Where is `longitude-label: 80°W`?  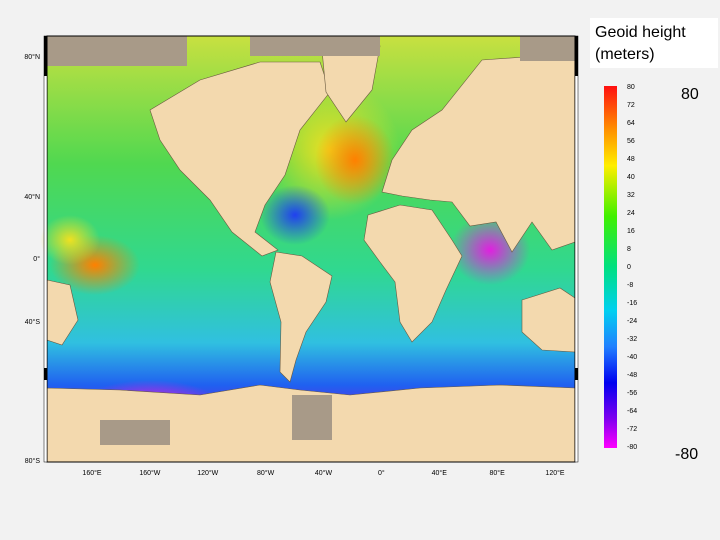 longitude-label: 80°W is located at coordinates (266, 473).